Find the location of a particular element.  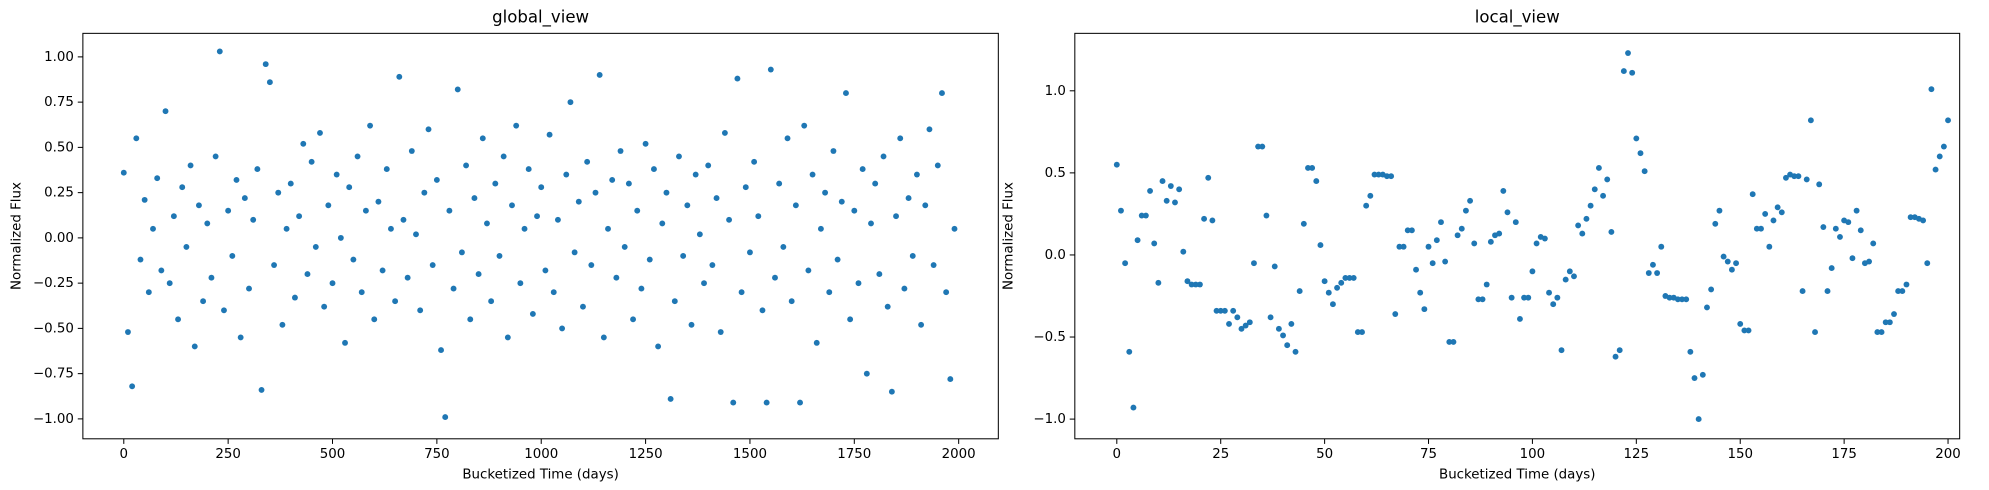

y-tick-label: −1.0 is located at coordinates (1049, 419).